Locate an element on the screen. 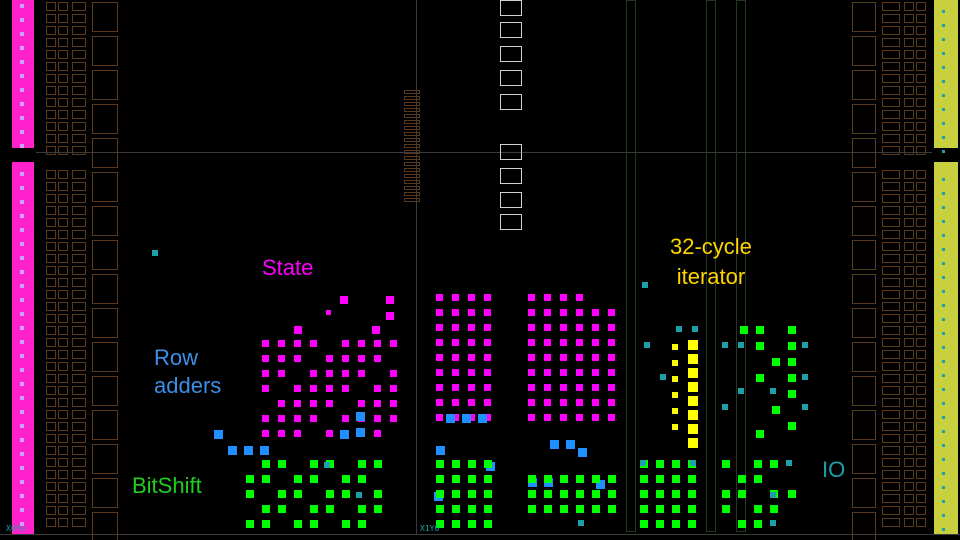 The image size is (960, 540). bitshift-label: BitShift is located at coordinates (167, 485).